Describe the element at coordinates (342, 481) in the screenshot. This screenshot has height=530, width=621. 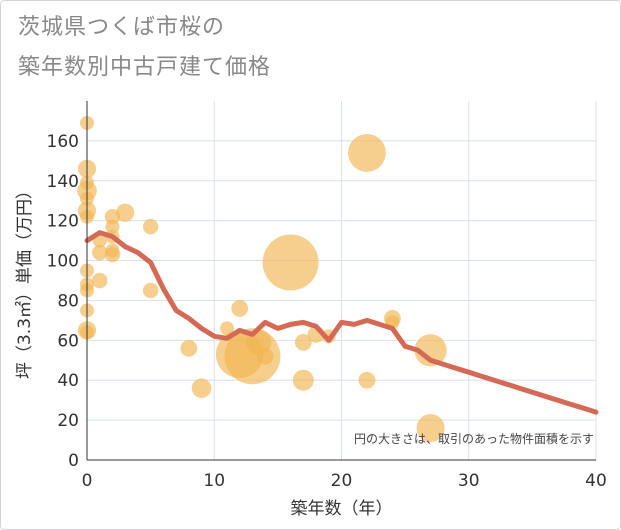
I see `x-tick-label: 20` at that location.